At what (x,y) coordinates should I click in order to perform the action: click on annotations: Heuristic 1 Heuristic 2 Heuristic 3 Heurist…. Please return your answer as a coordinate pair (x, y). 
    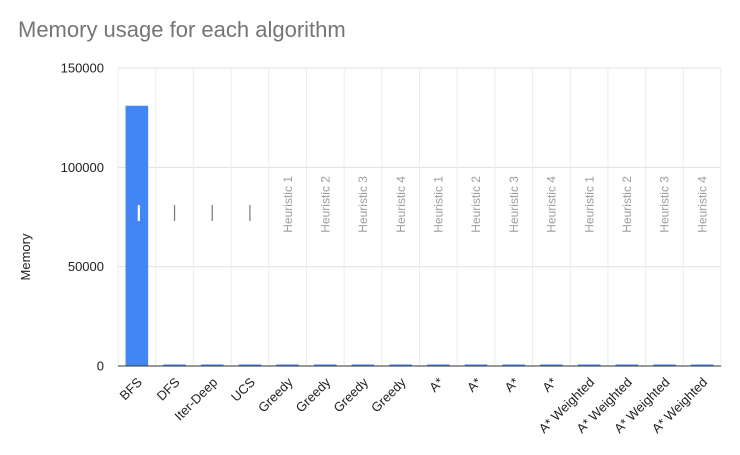
    Looking at the image, I should click on (422, 204).